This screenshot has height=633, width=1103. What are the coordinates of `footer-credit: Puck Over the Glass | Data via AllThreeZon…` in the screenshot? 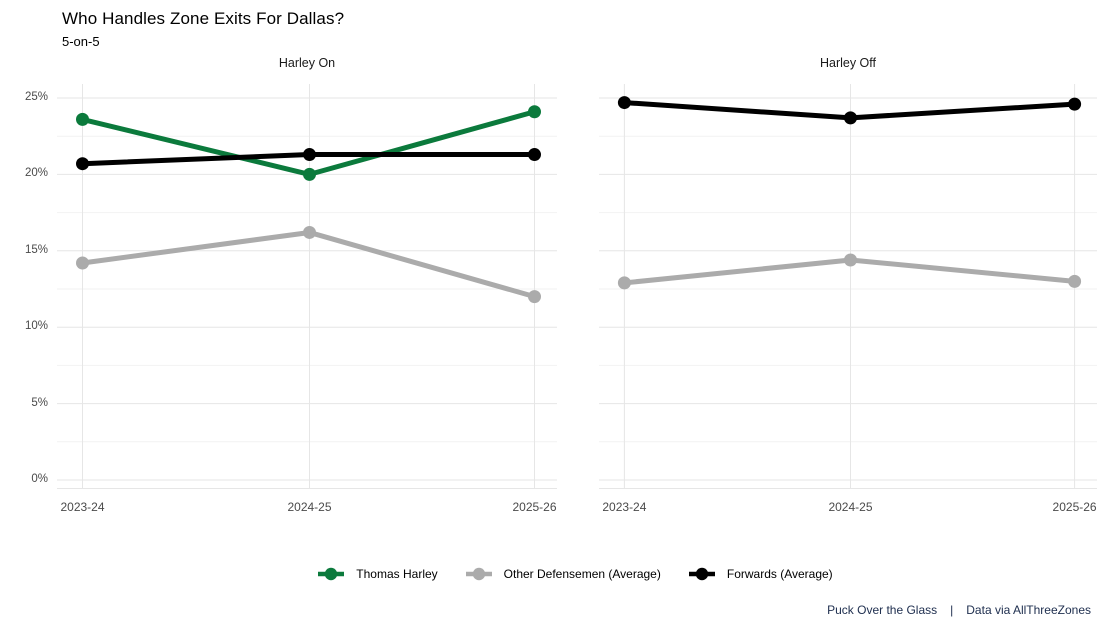 It's located at (551, 610).